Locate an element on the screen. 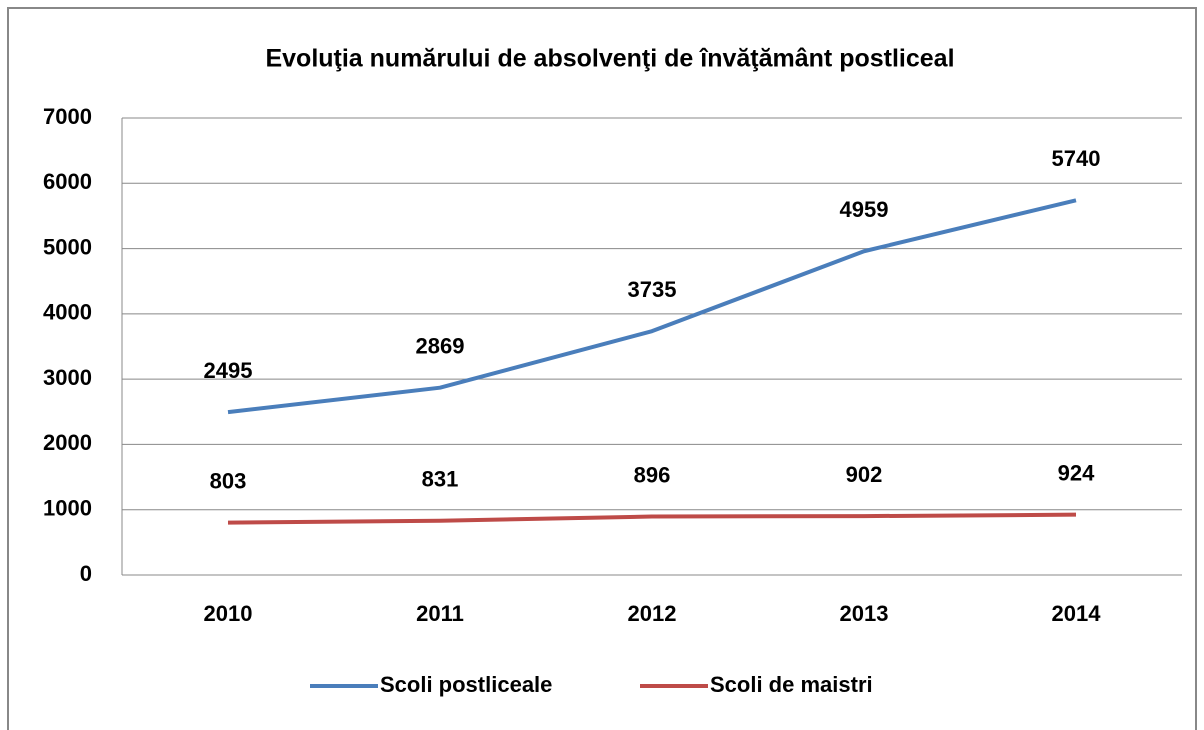 The width and height of the screenshot is (1204, 730). data-label: 831 is located at coordinates (440, 479).